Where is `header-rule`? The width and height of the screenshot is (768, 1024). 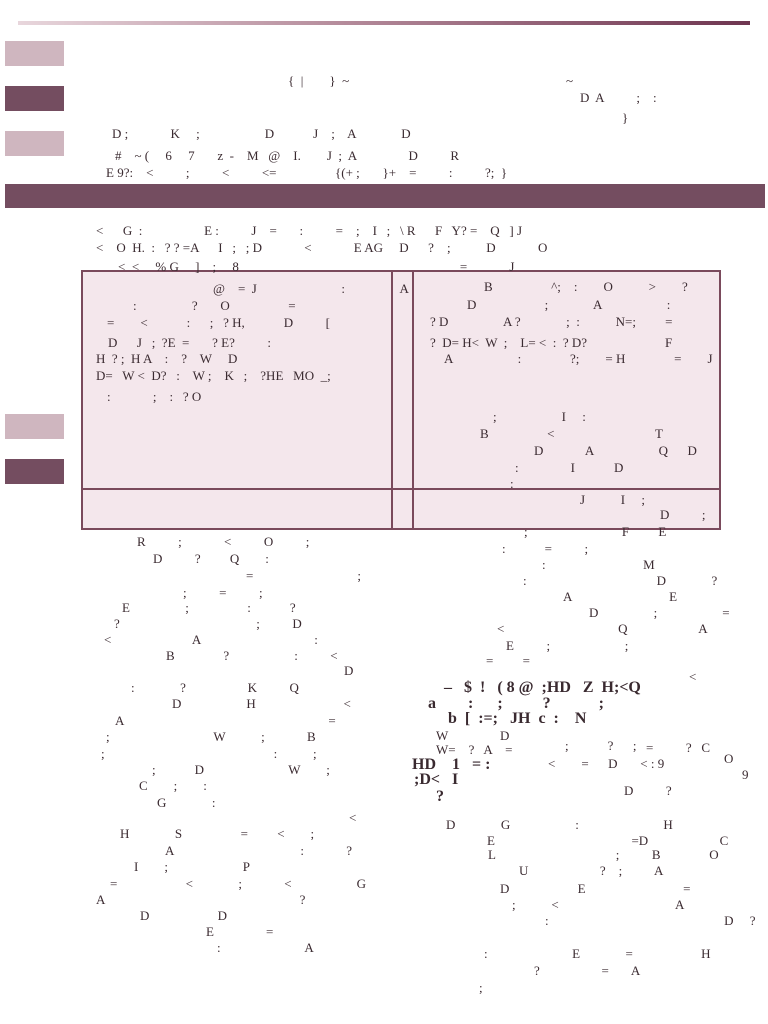
header-rule is located at coordinates (384, 23).